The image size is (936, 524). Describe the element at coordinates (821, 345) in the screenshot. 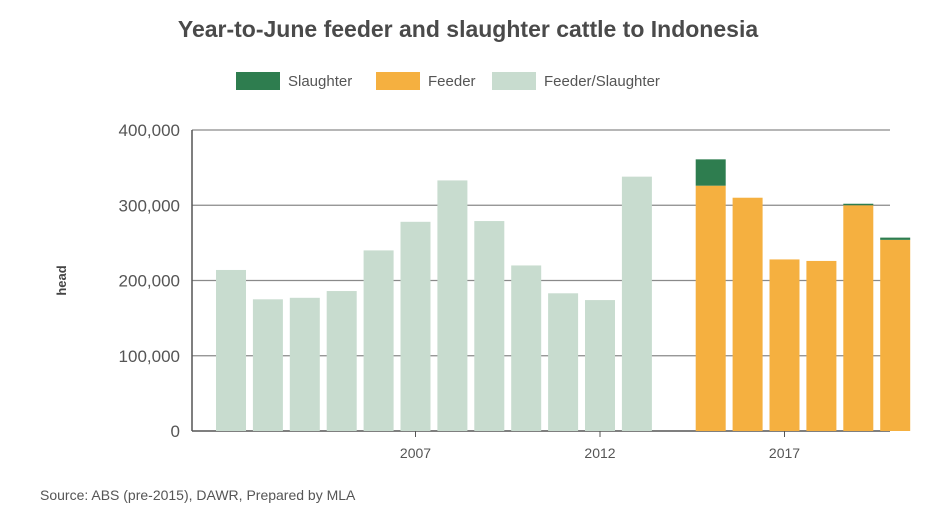

I see `bar-feeder-2018` at that location.